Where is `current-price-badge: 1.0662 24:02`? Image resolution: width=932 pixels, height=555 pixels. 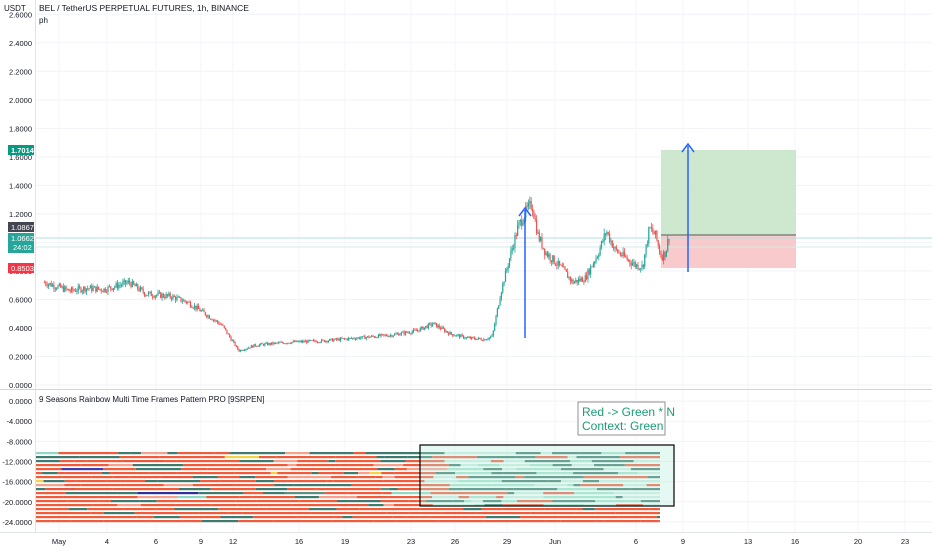 current-price-badge: 1.0662 24:02 is located at coordinates (21, 243).